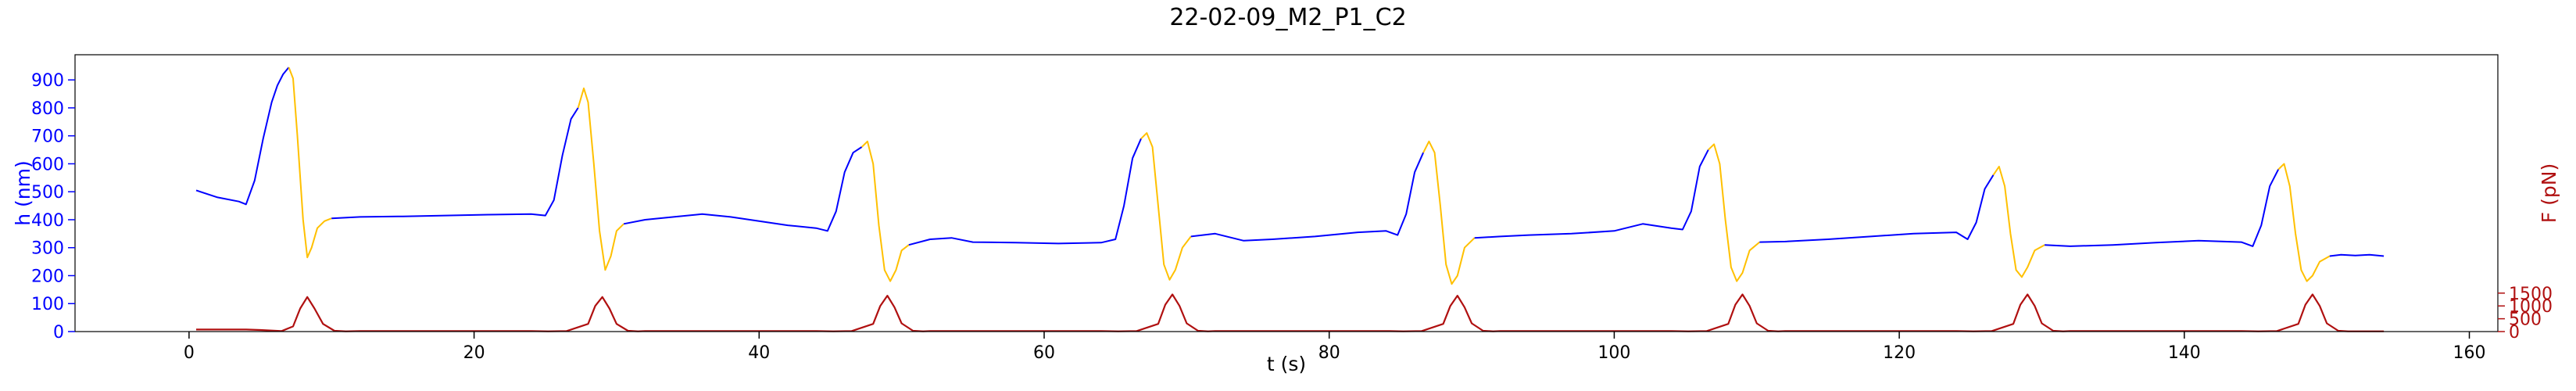  Describe the element at coordinates (47, 137) in the screenshot. I see `y-left-tick-label: 700` at that location.